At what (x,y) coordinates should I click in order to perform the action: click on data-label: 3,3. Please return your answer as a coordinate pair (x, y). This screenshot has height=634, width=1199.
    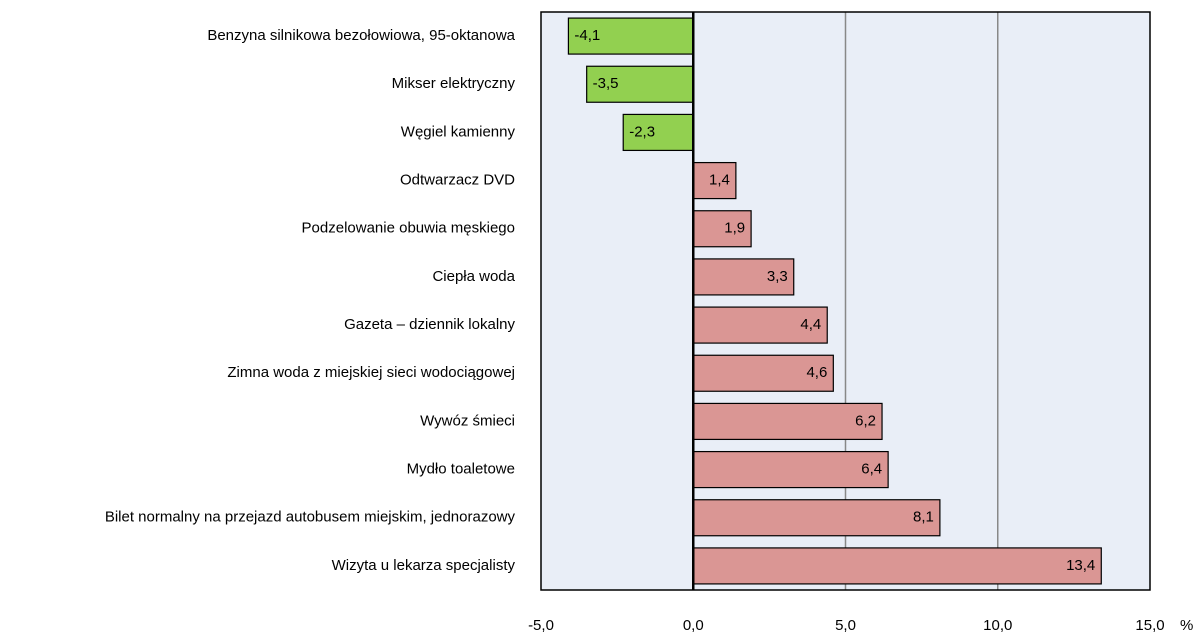
    Looking at the image, I should click on (777, 276).